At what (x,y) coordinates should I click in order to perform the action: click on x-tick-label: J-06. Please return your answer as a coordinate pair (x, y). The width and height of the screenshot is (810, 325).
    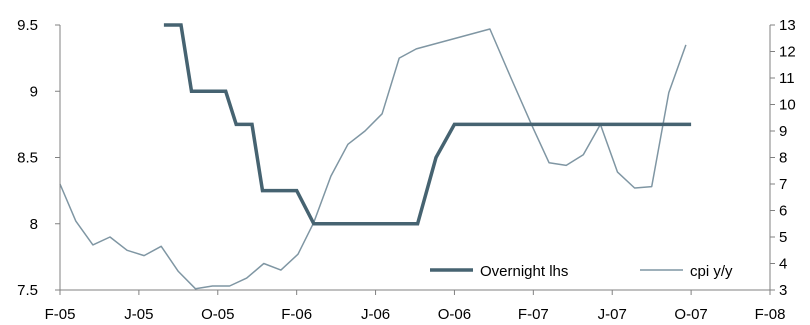
    Looking at the image, I should click on (375, 314).